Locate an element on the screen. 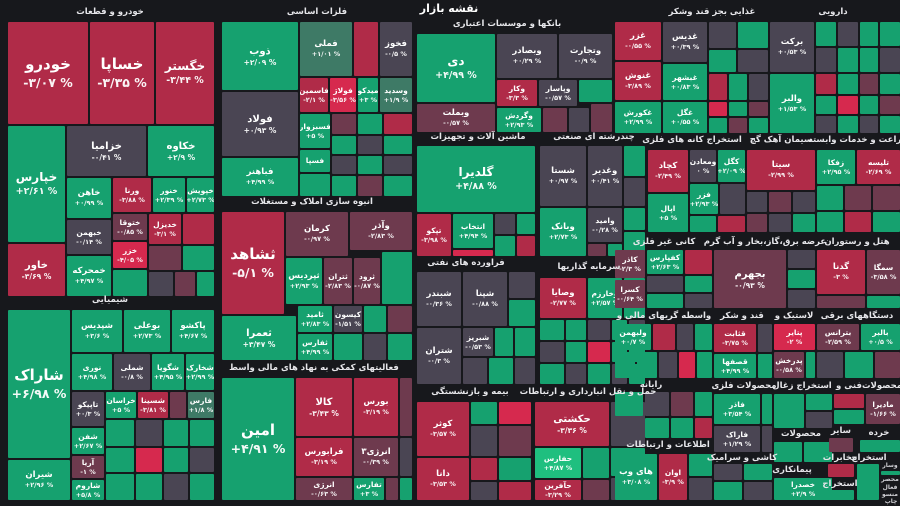 The width and height of the screenshot is (900, 506). tile-انرژی: انرژی -۰/۶۳ % is located at coordinates (324, 489).